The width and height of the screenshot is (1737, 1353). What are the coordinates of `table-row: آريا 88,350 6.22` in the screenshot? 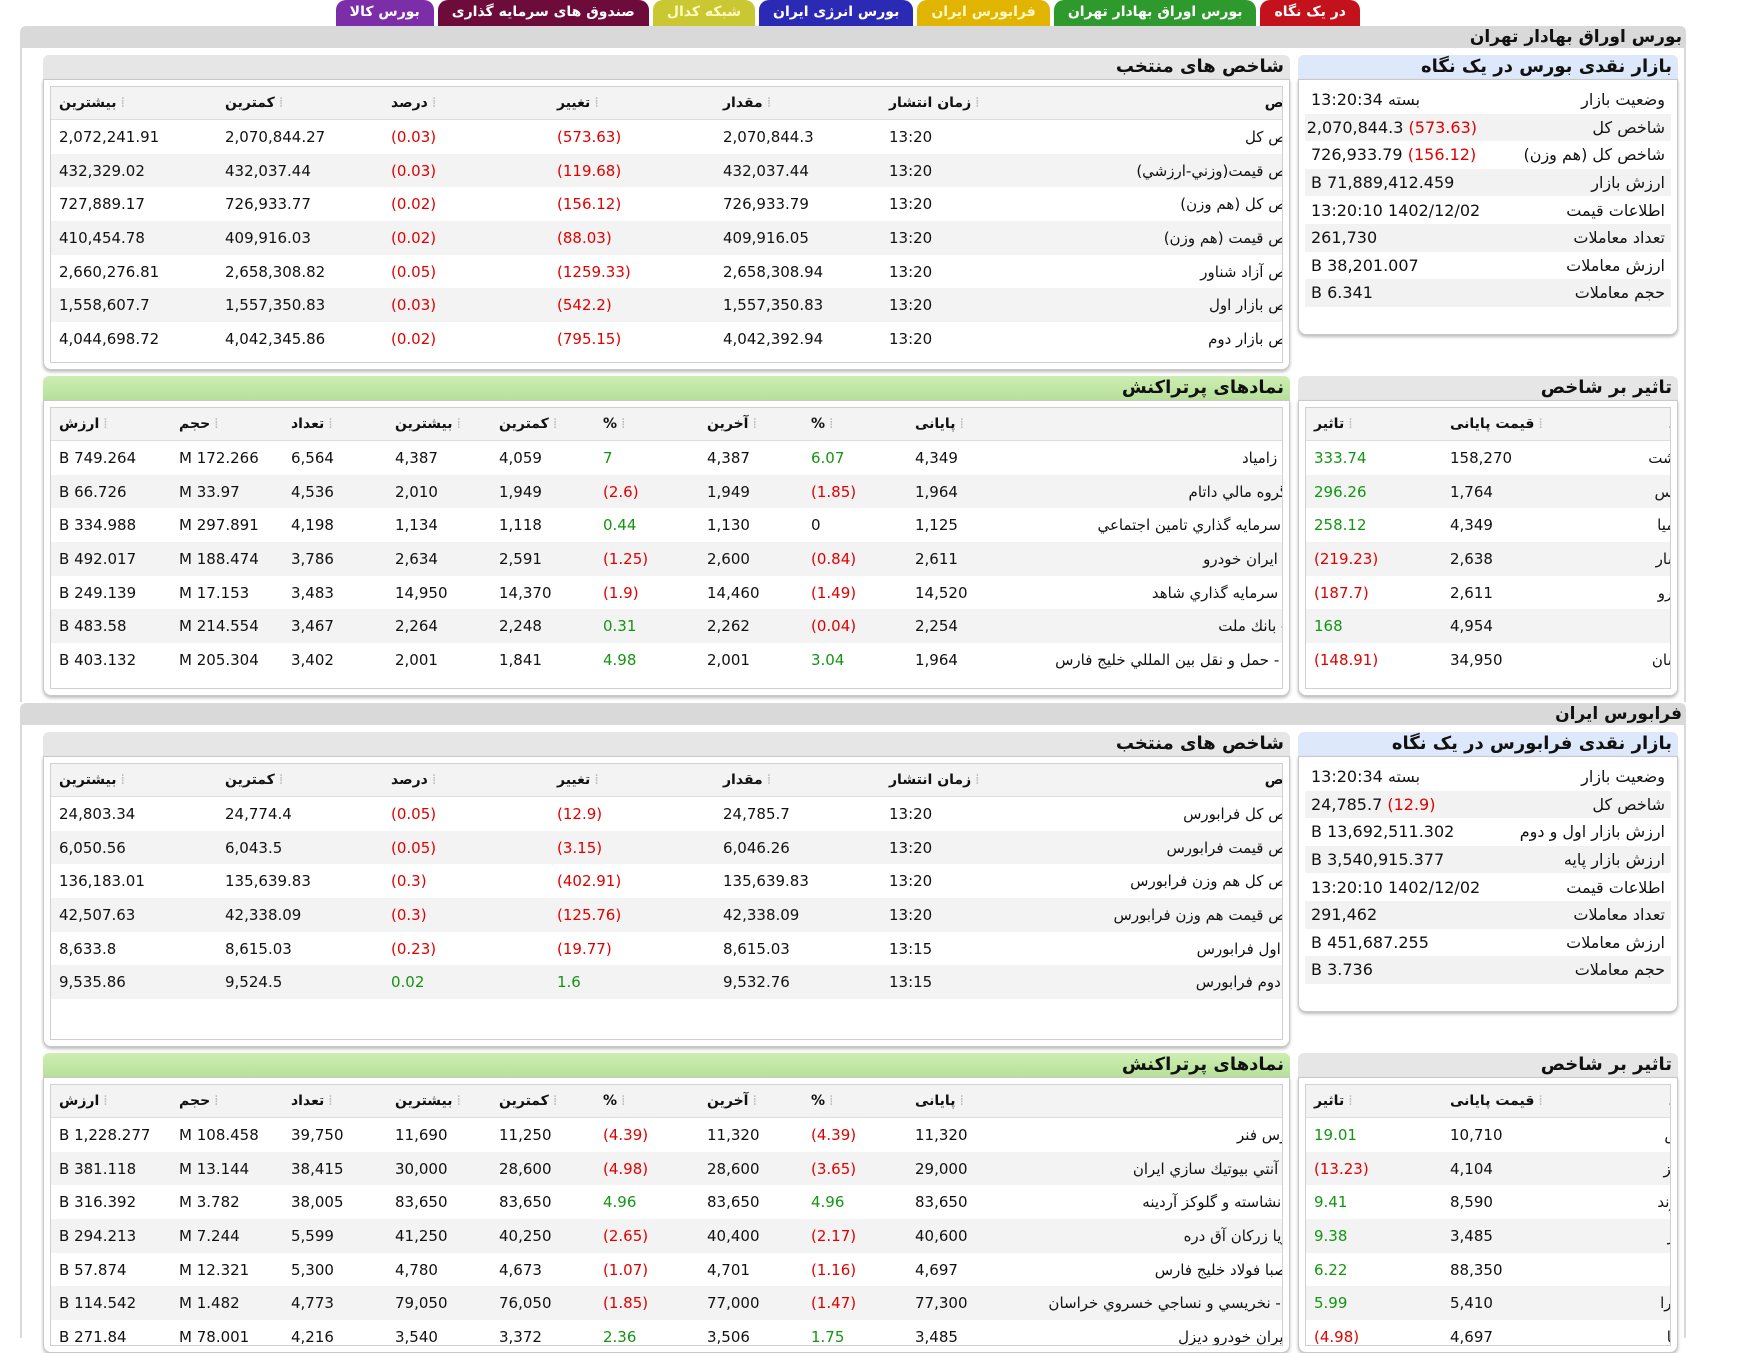 It's located at (1488, 1270).